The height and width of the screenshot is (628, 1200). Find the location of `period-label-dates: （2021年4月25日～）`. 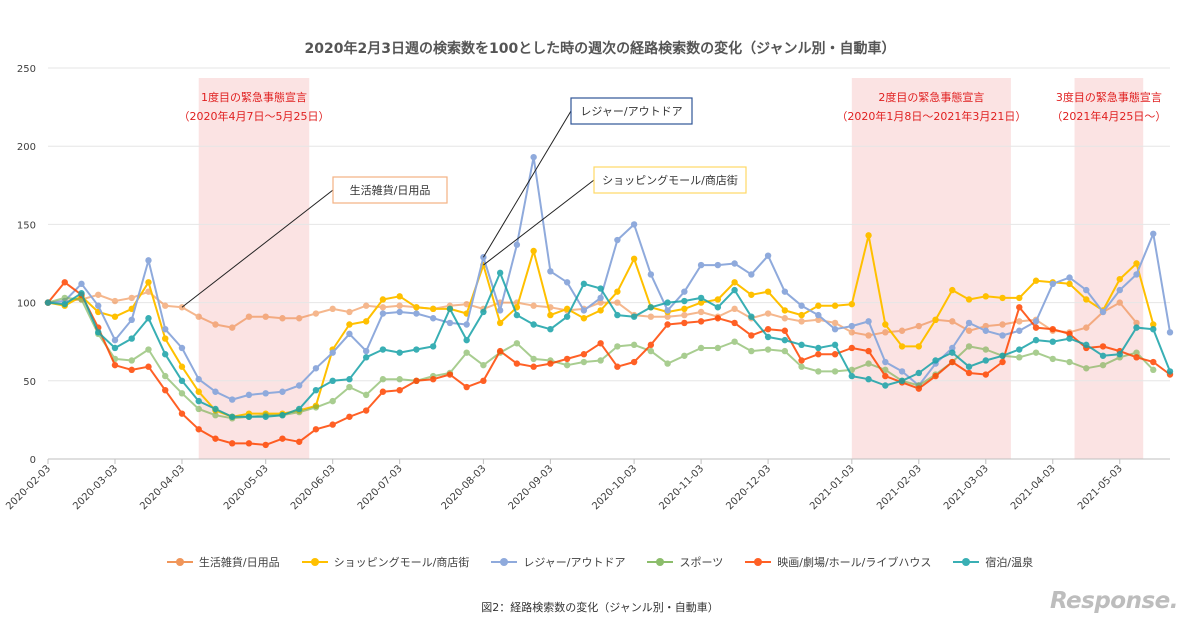

period-label-dates: （2021年4月25日～） is located at coordinates (1108, 116).